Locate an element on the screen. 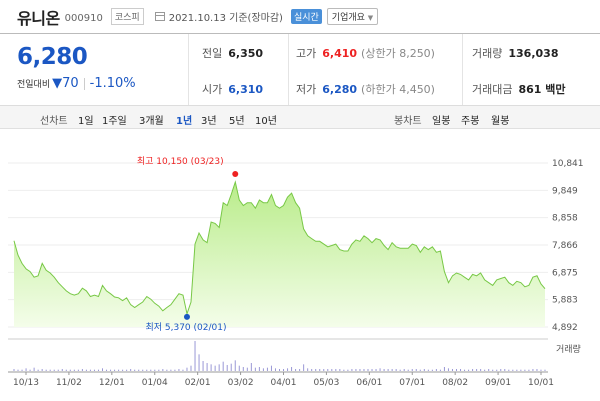 Image resolution: width=600 pixels, height=401 pixels. realtime-button: 실시간 is located at coordinates (306, 16).